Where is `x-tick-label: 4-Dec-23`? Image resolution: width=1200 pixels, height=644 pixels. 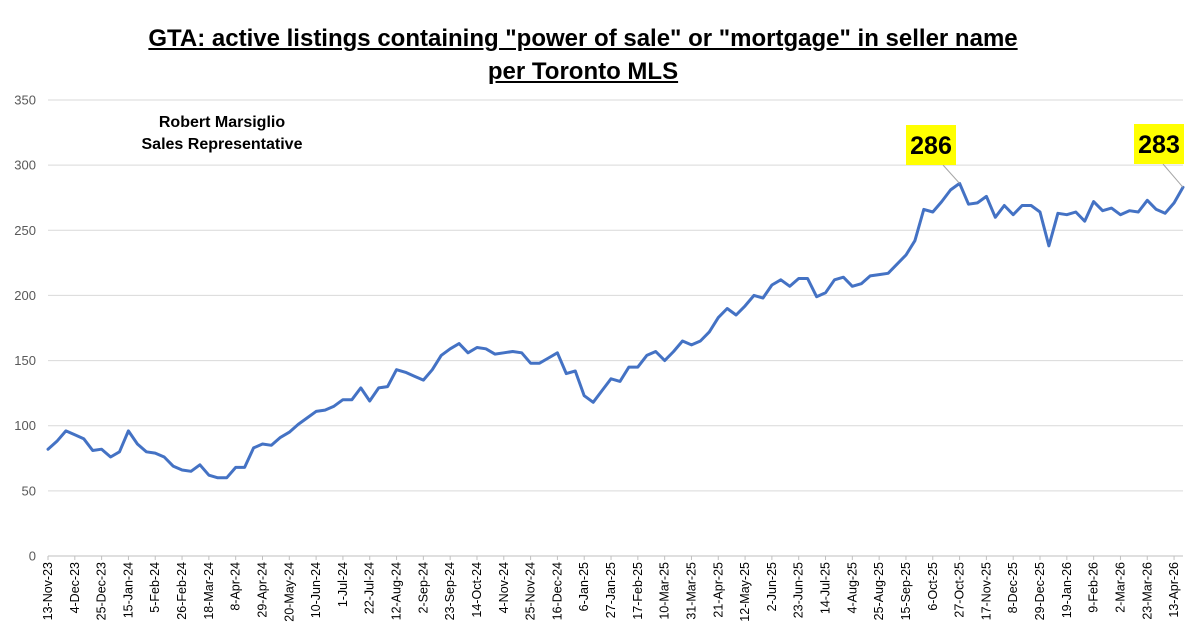
x-tick-label: 4-Dec-23 is located at coordinates (75, 587).